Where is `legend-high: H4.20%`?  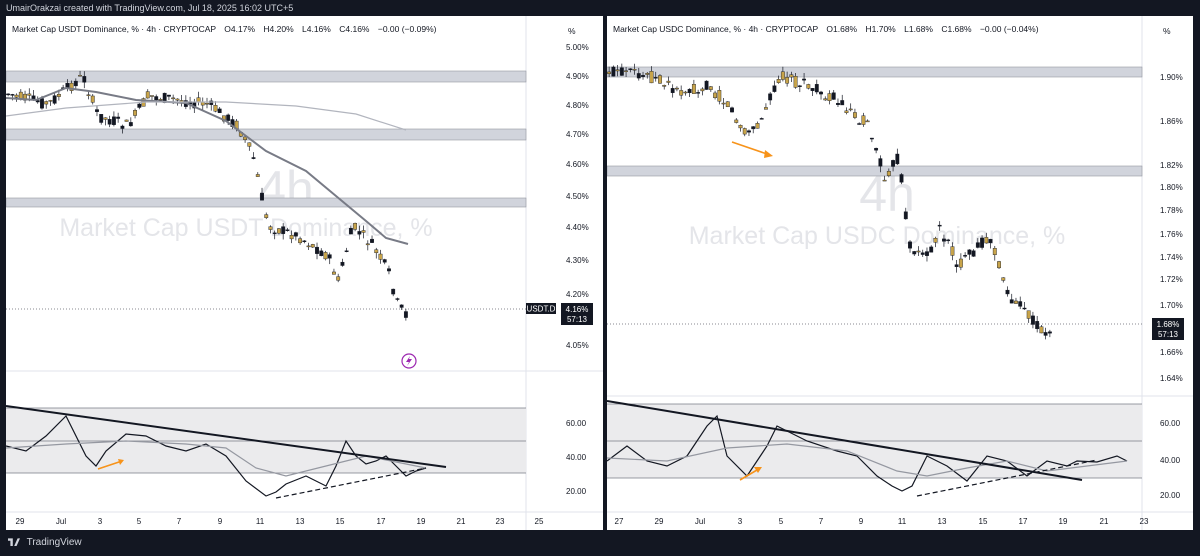 legend-high: H4.20% is located at coordinates (278, 29).